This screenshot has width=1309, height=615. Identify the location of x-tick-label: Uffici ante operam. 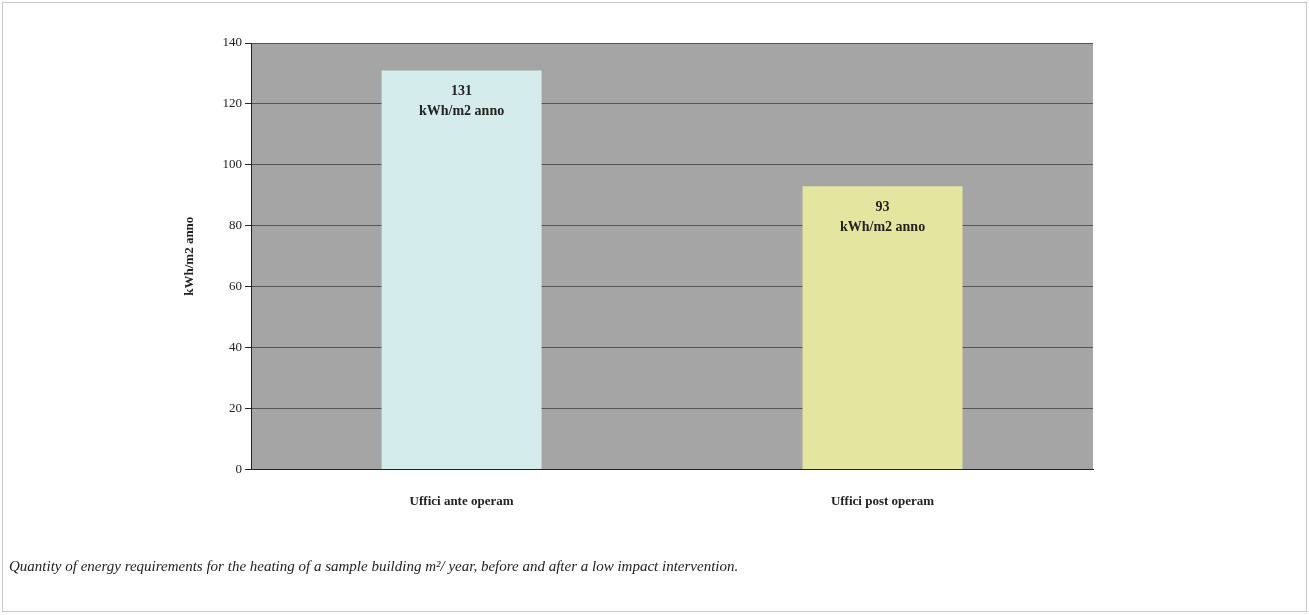
(461, 500).